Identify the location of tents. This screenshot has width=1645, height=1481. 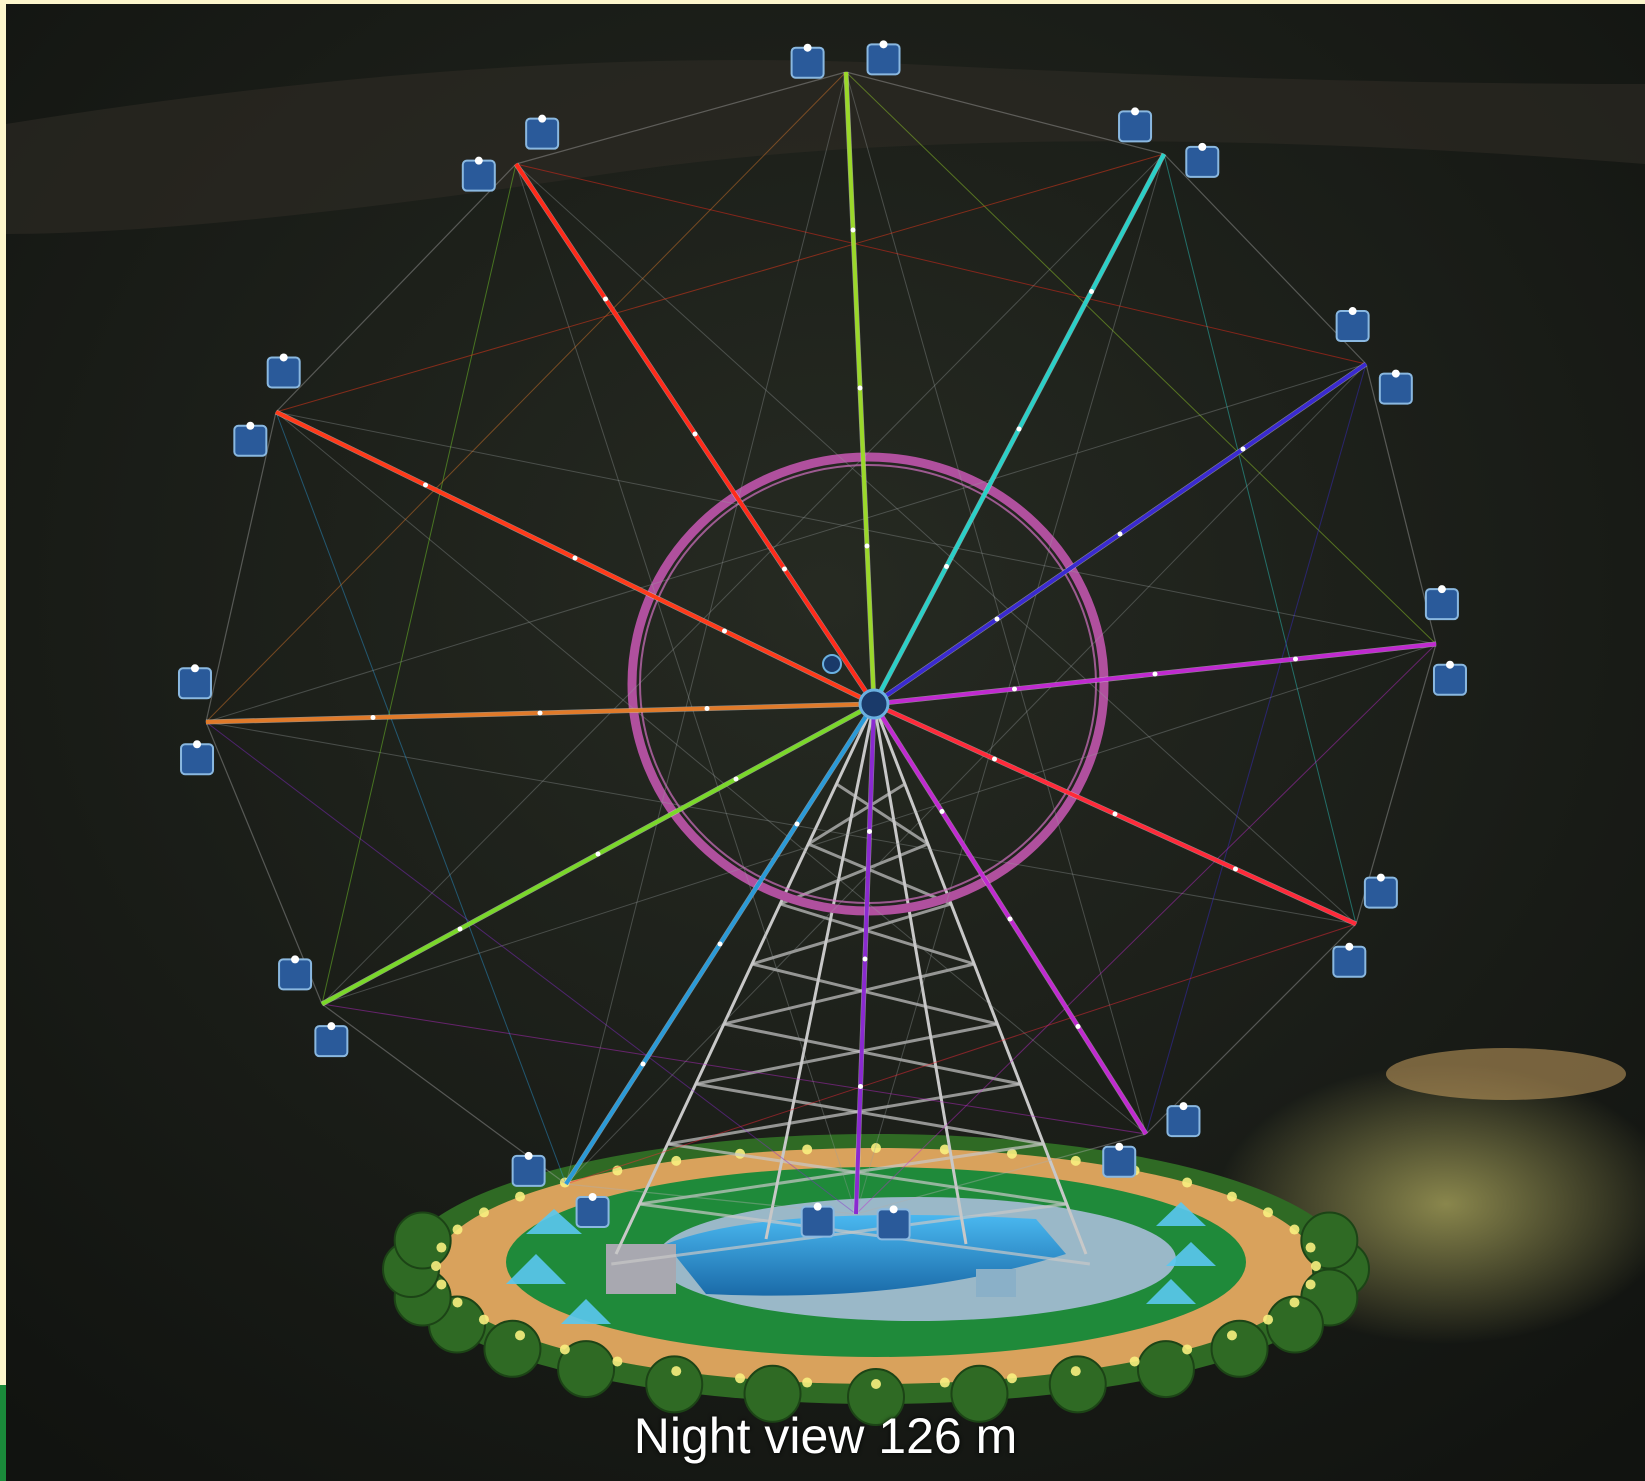
(861, 1263).